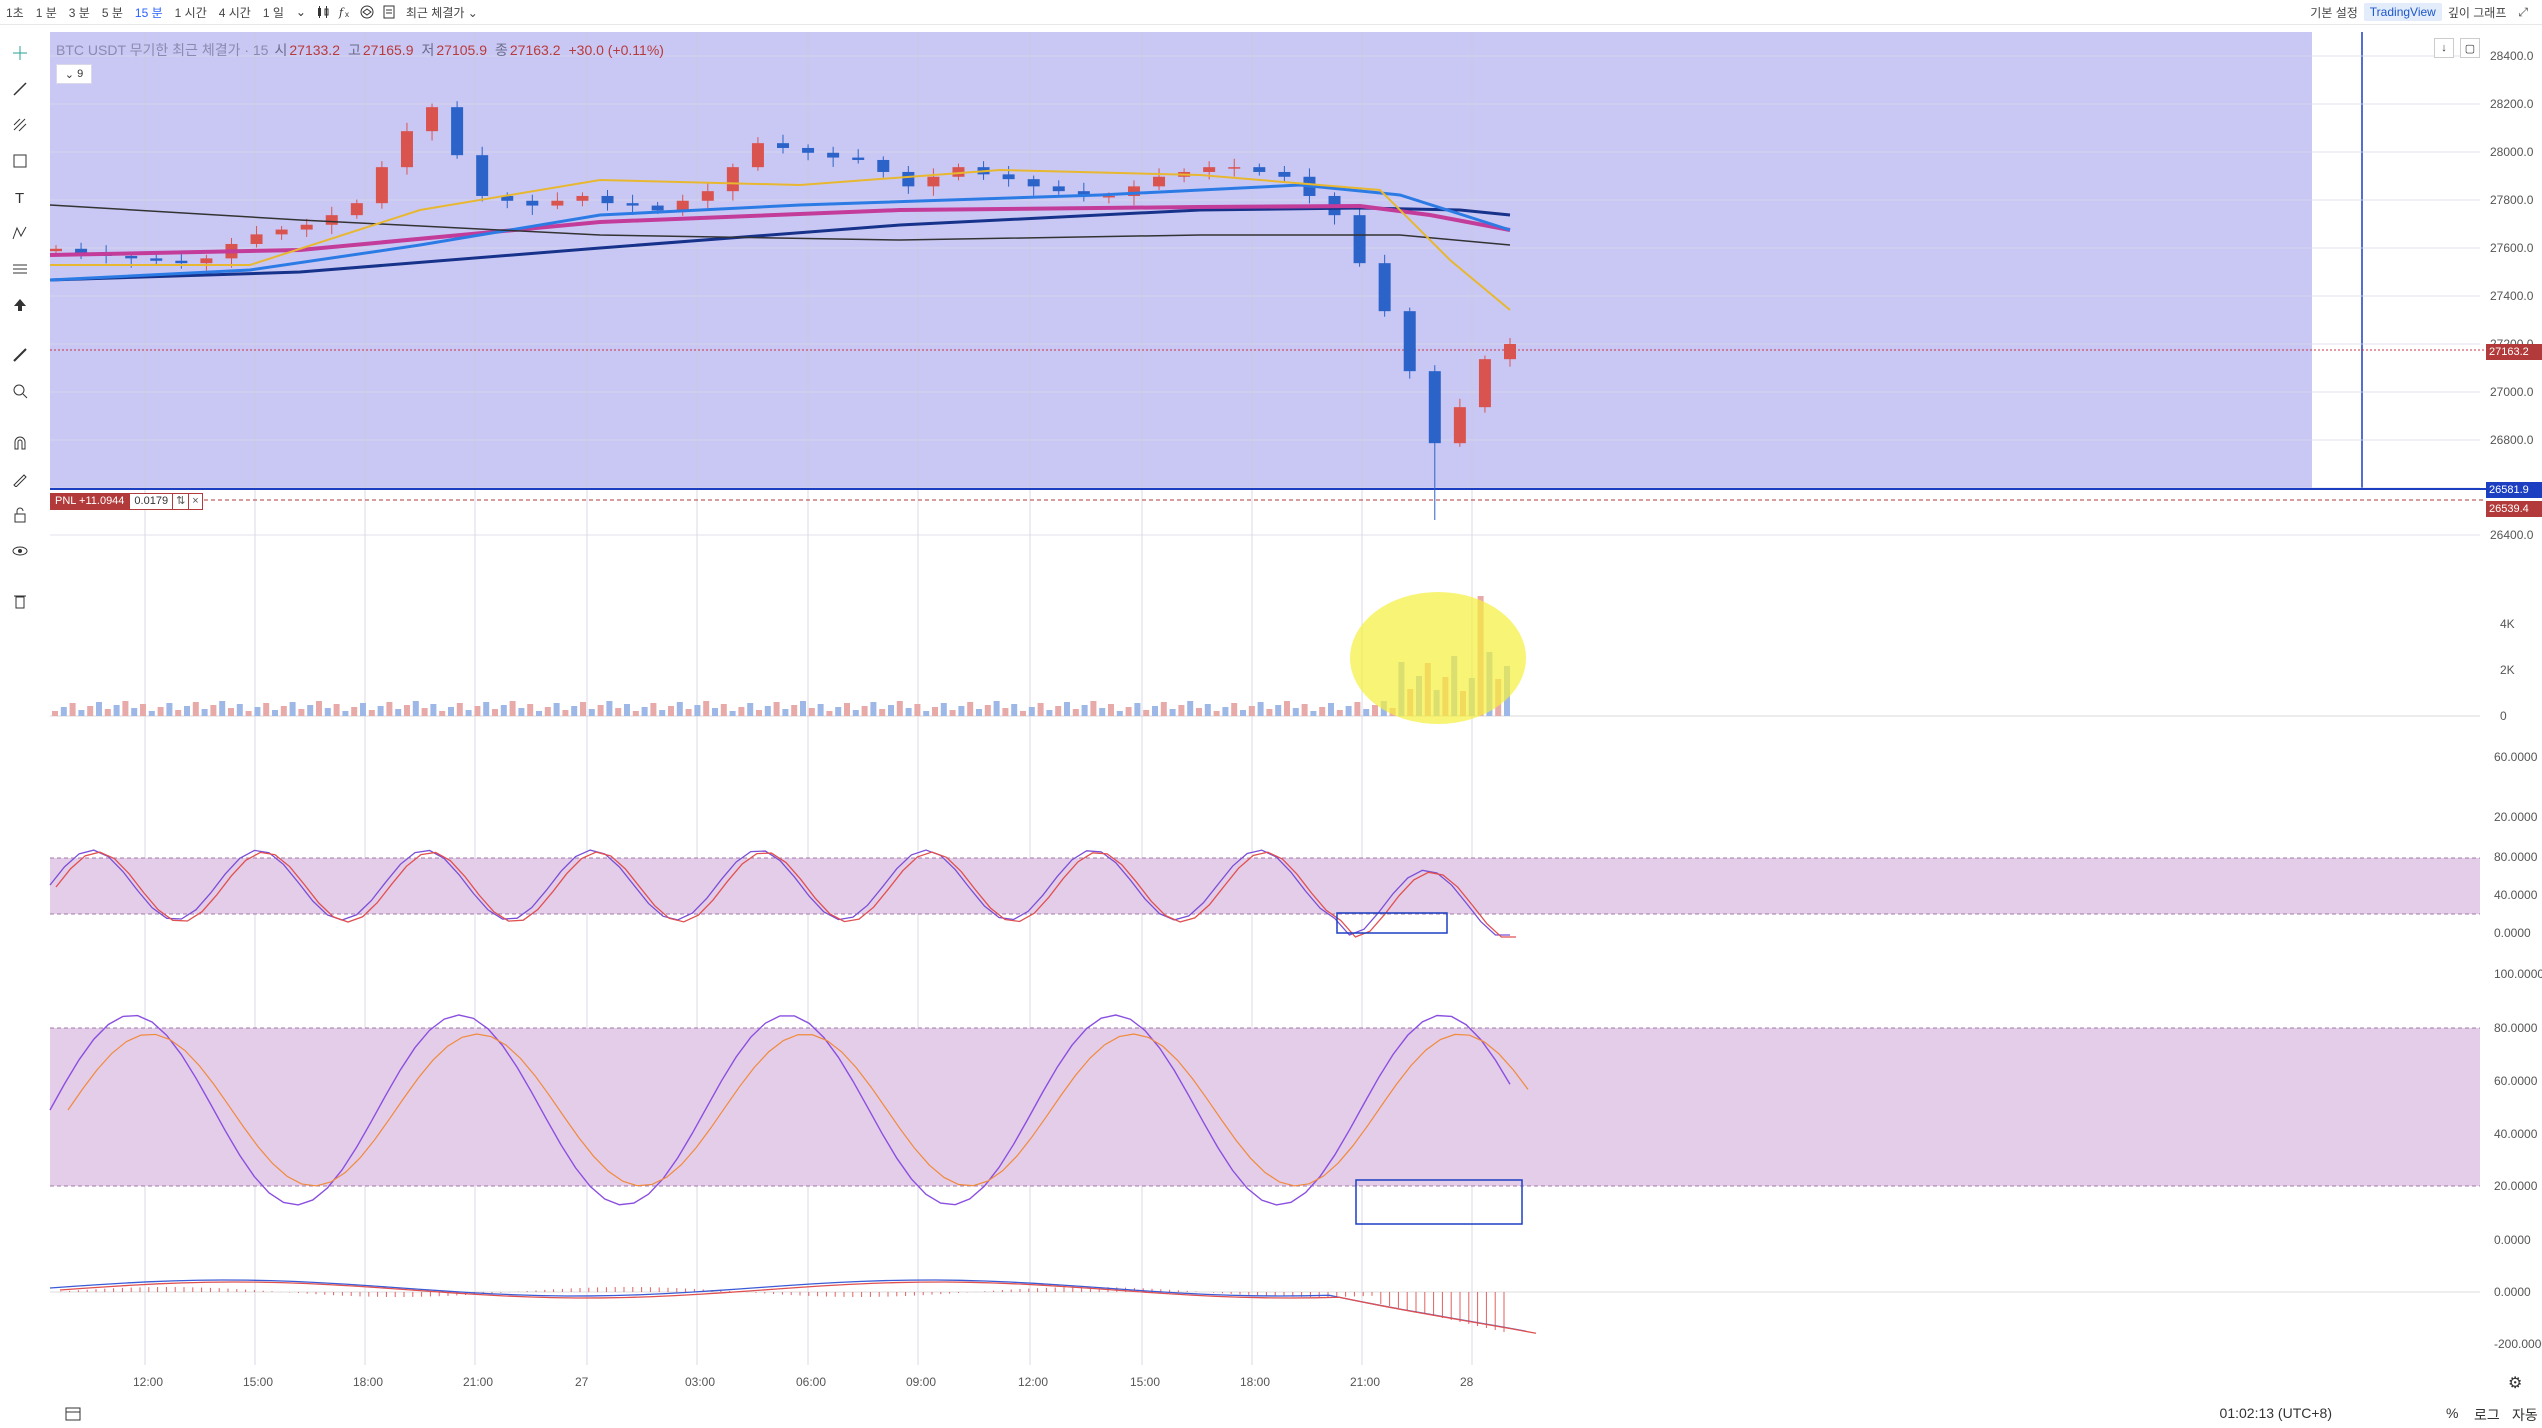 This screenshot has height=1428, width=2542. Describe the element at coordinates (148, 12) in the screenshot. I see `timeframe-15m: 15 분` at that location.